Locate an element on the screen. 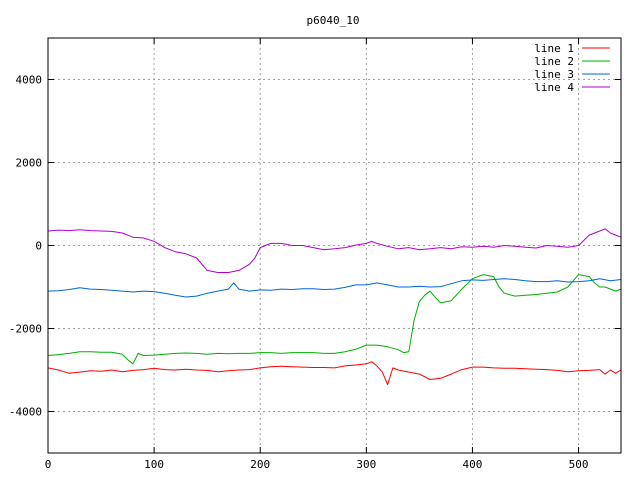  y-tick-label: 2000 is located at coordinates (29, 163).